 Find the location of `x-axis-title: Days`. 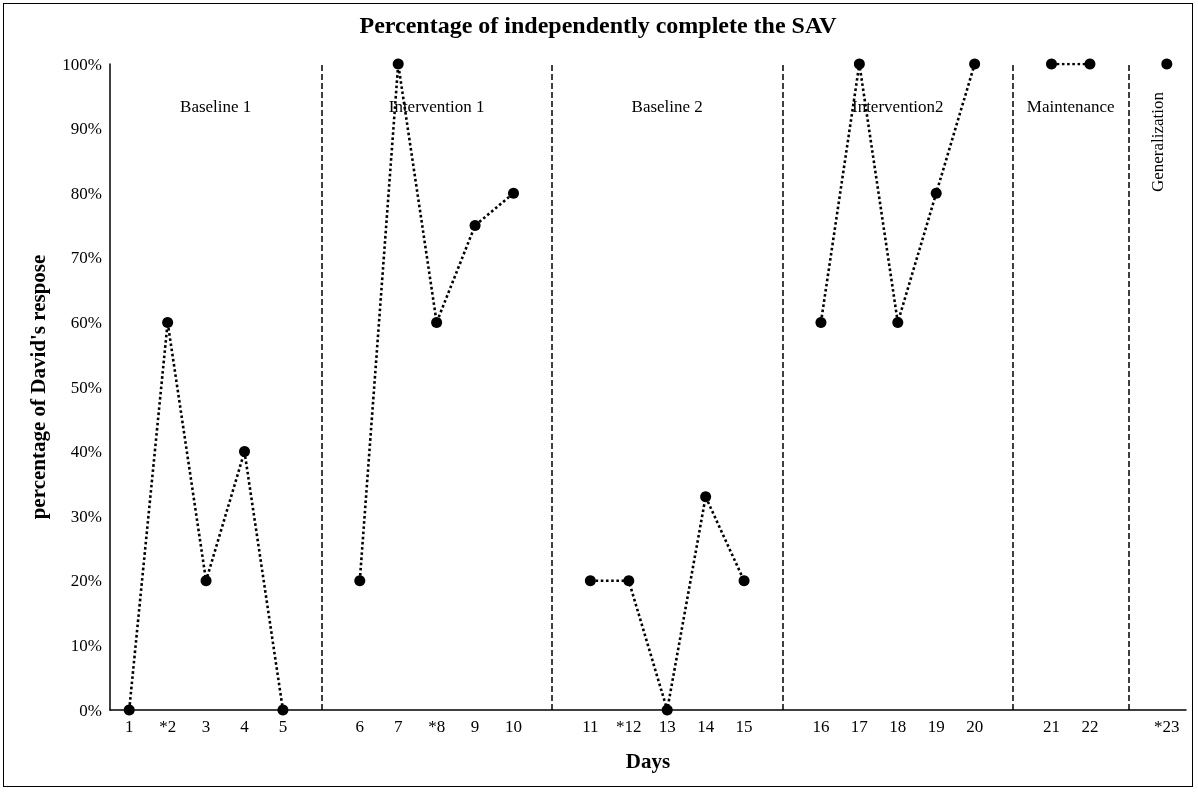

x-axis-title: Days is located at coordinates (648, 760).